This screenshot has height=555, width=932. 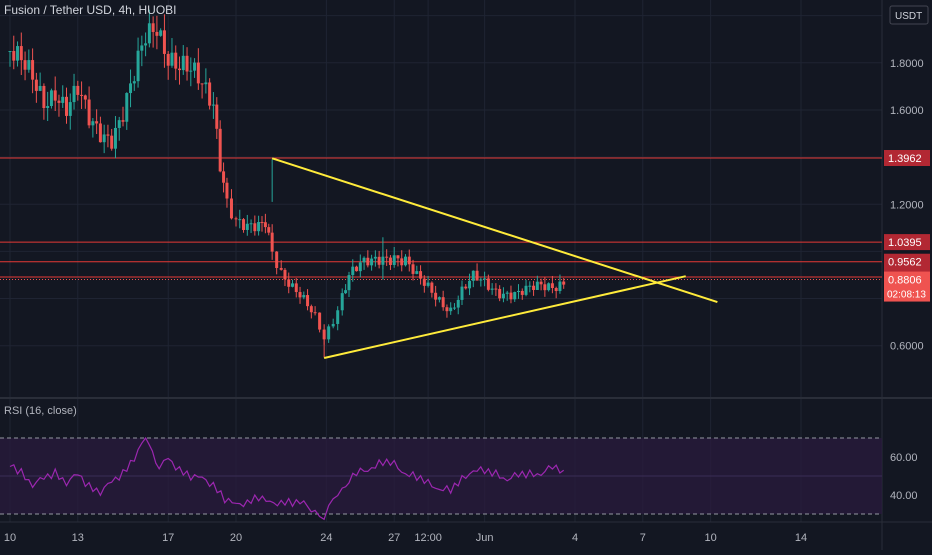 I want to click on time-axis-tick-label: 27, so click(x=394, y=538).